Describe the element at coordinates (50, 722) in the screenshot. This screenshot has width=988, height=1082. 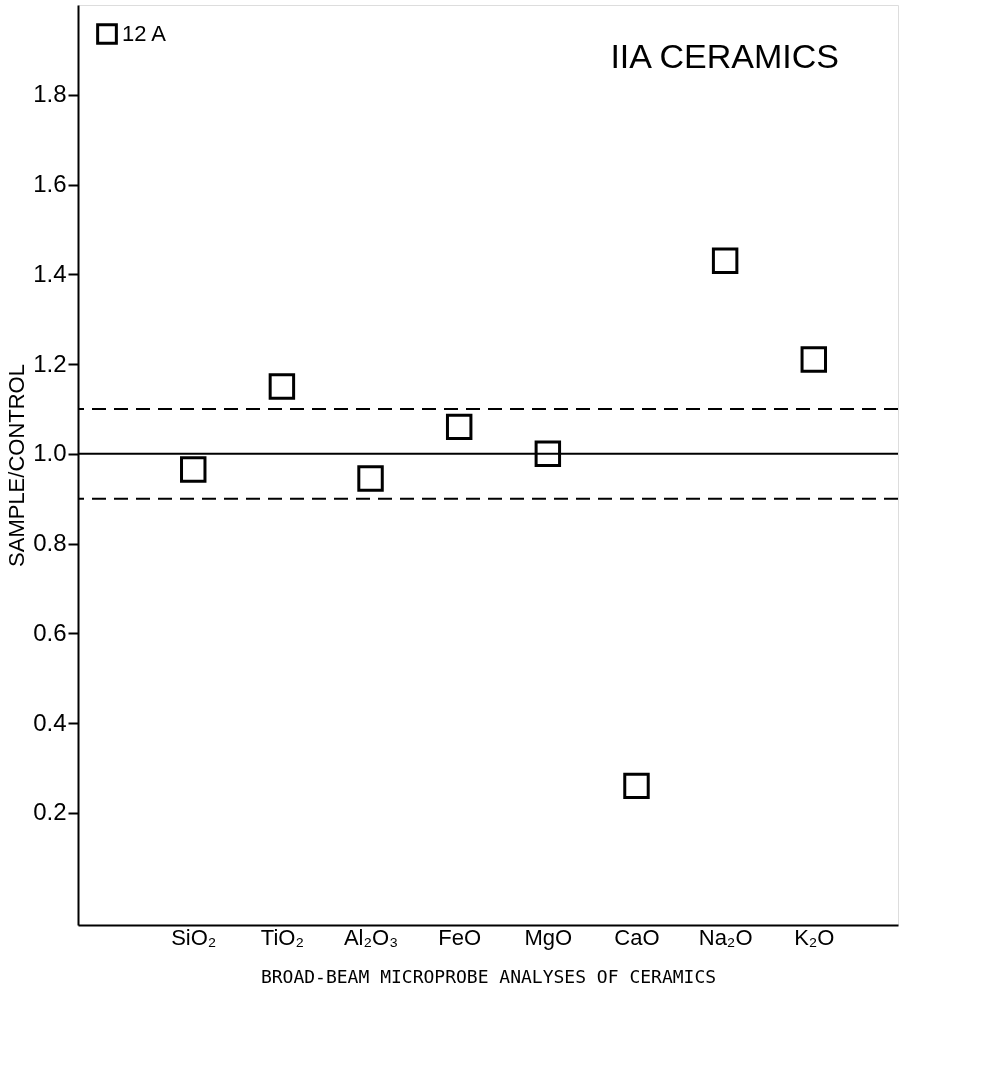
I see `y-tick-label: 0.4` at that location.